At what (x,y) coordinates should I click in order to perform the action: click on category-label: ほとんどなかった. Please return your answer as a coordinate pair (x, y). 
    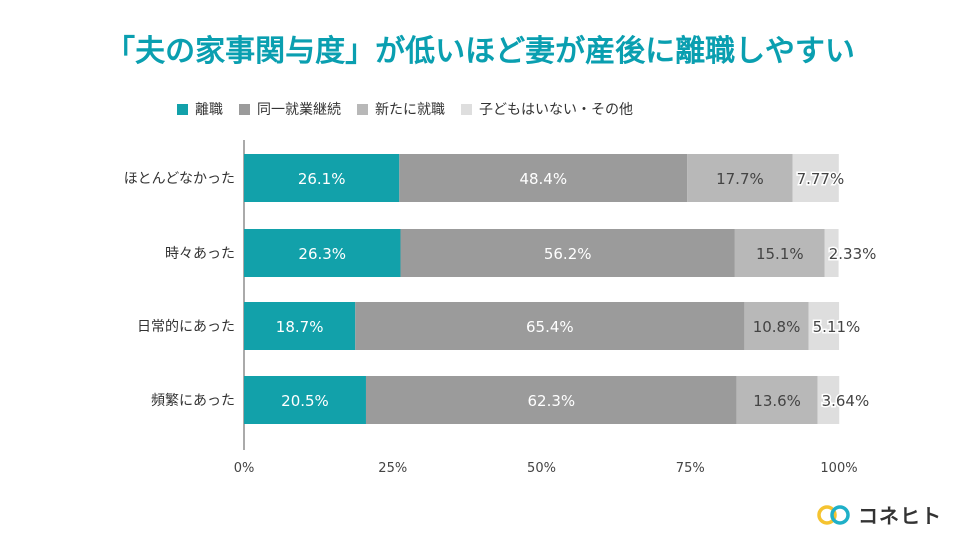
    Looking at the image, I should click on (179, 179).